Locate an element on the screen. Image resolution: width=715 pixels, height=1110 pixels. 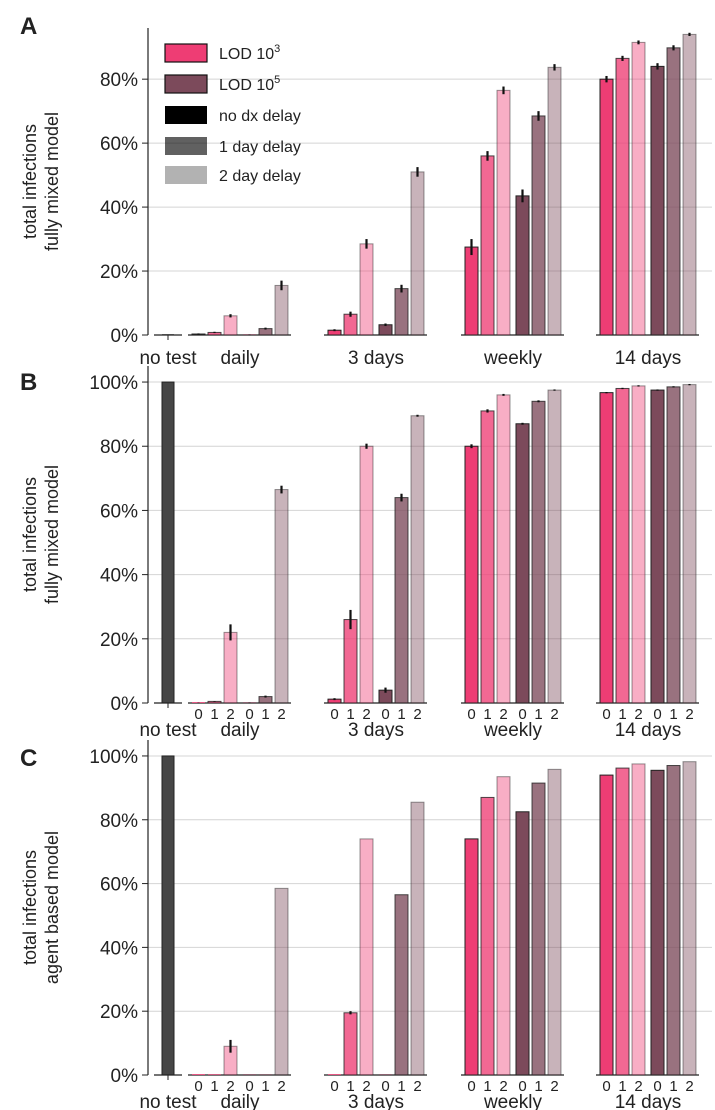
y-tick-label: 60% is located at coordinates (119, 144).